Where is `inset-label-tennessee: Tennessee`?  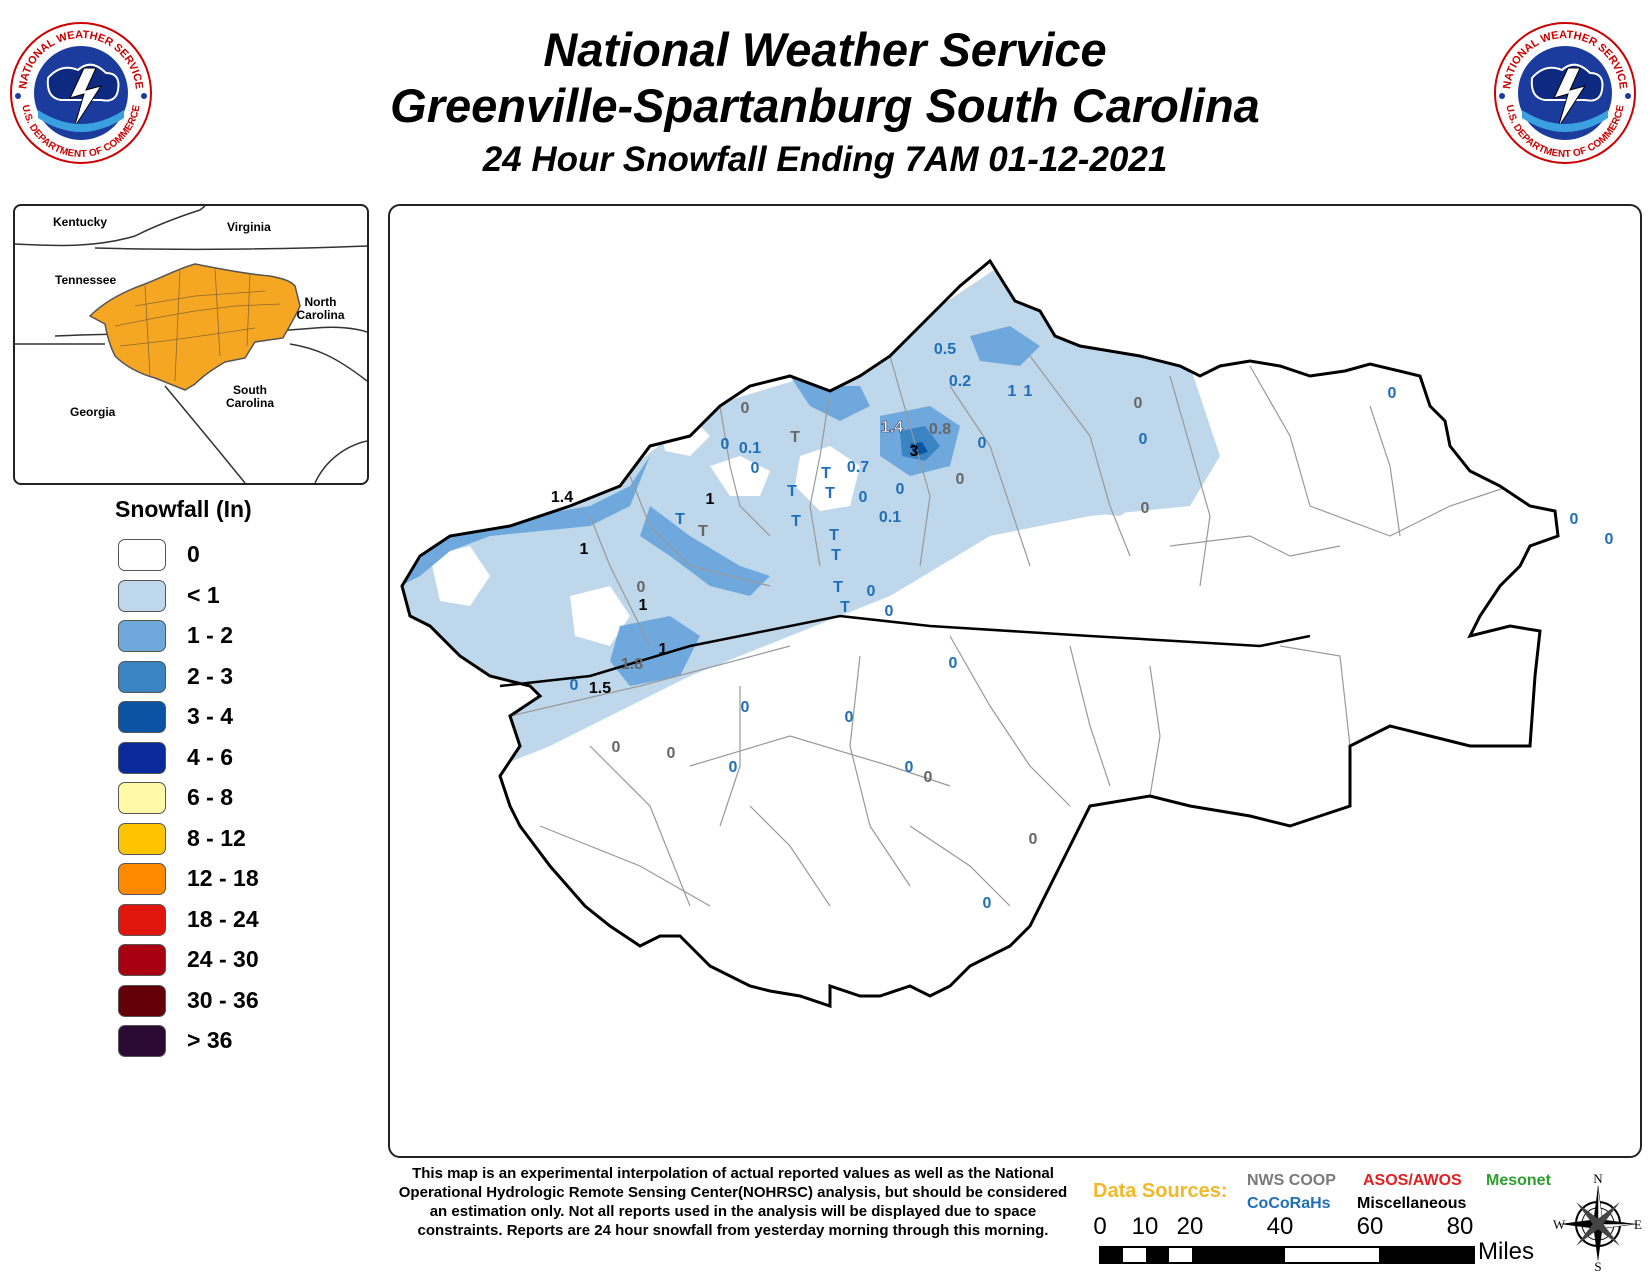
inset-label-tennessee: Tennessee is located at coordinates (86, 280).